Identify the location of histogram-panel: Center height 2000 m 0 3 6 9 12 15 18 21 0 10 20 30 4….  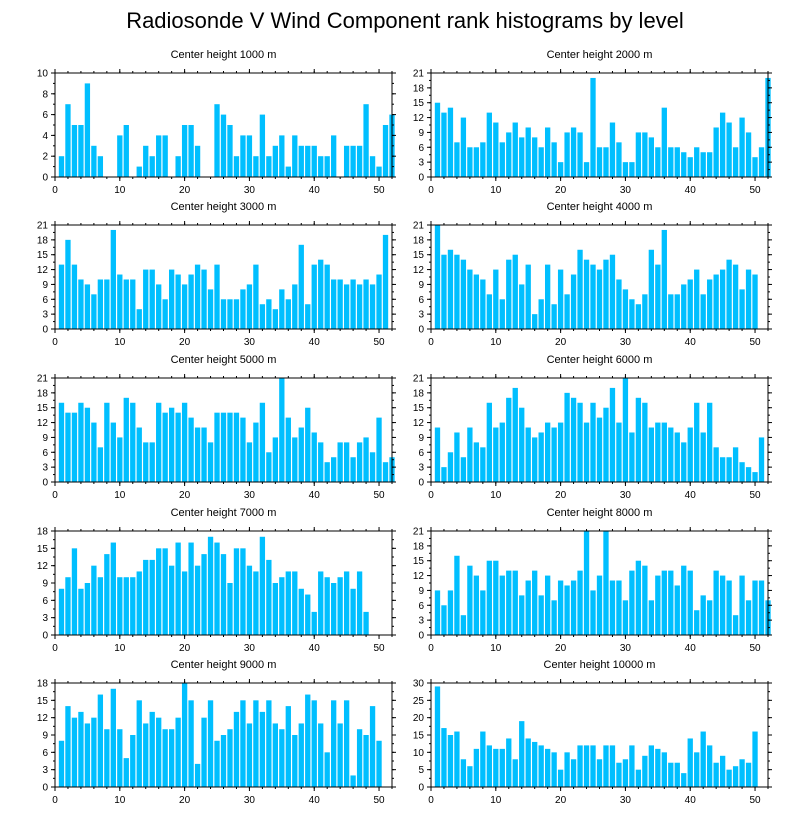
(592, 122).